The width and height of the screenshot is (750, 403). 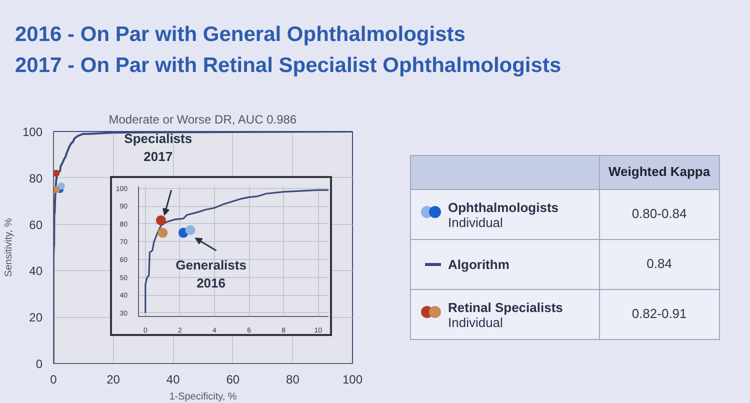 What do you see at coordinates (36, 178) in the screenshot?
I see `y-tick-label: 80` at bounding box center [36, 178].